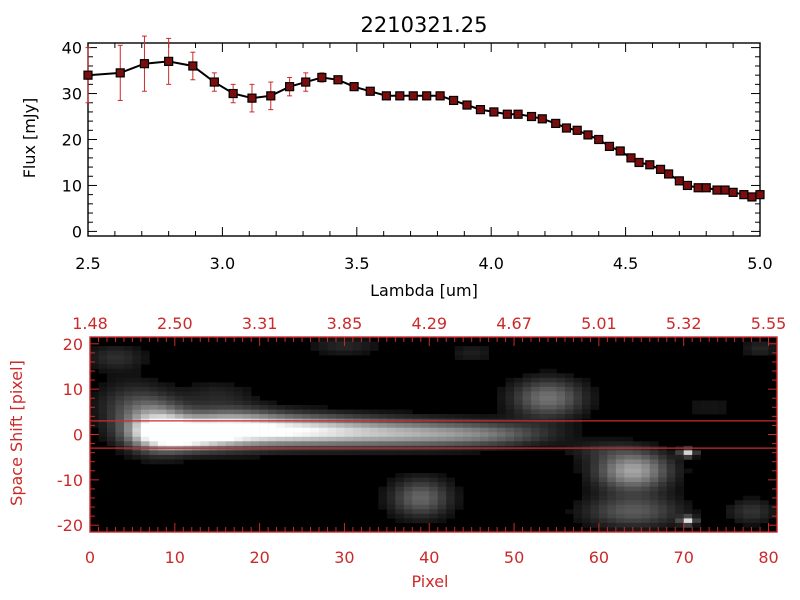  I want to click on wavelength-tick-label: 3.31, so click(260, 323).